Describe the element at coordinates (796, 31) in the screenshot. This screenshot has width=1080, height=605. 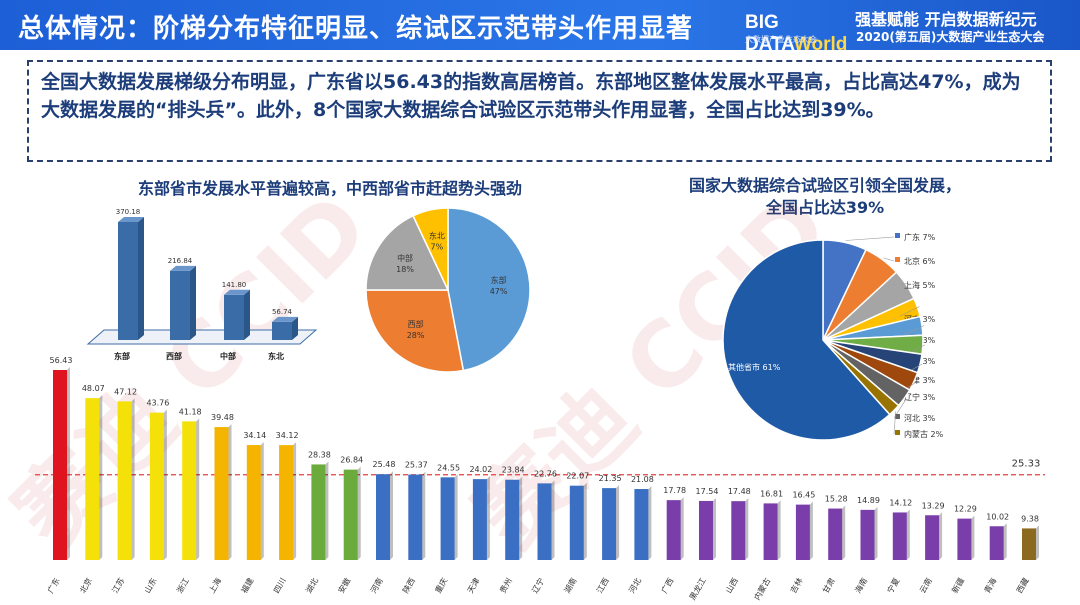
I see `bigdata-world-logo: BIG DATAWorld 大数据产业生态大会` at that location.